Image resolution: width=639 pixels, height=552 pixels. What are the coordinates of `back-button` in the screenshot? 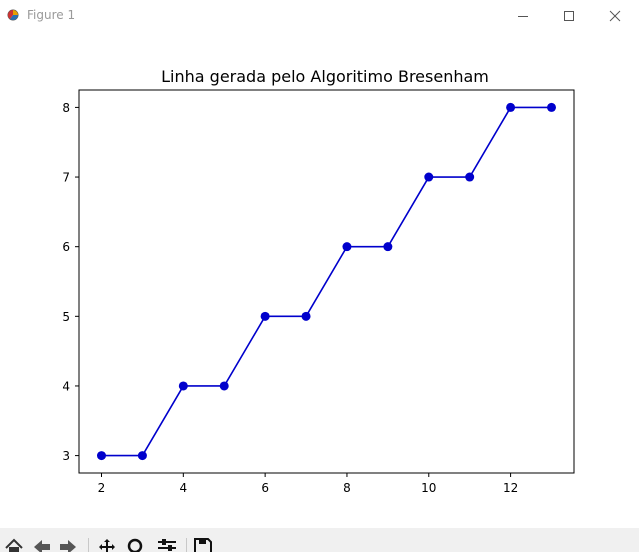 It's located at (42, 545).